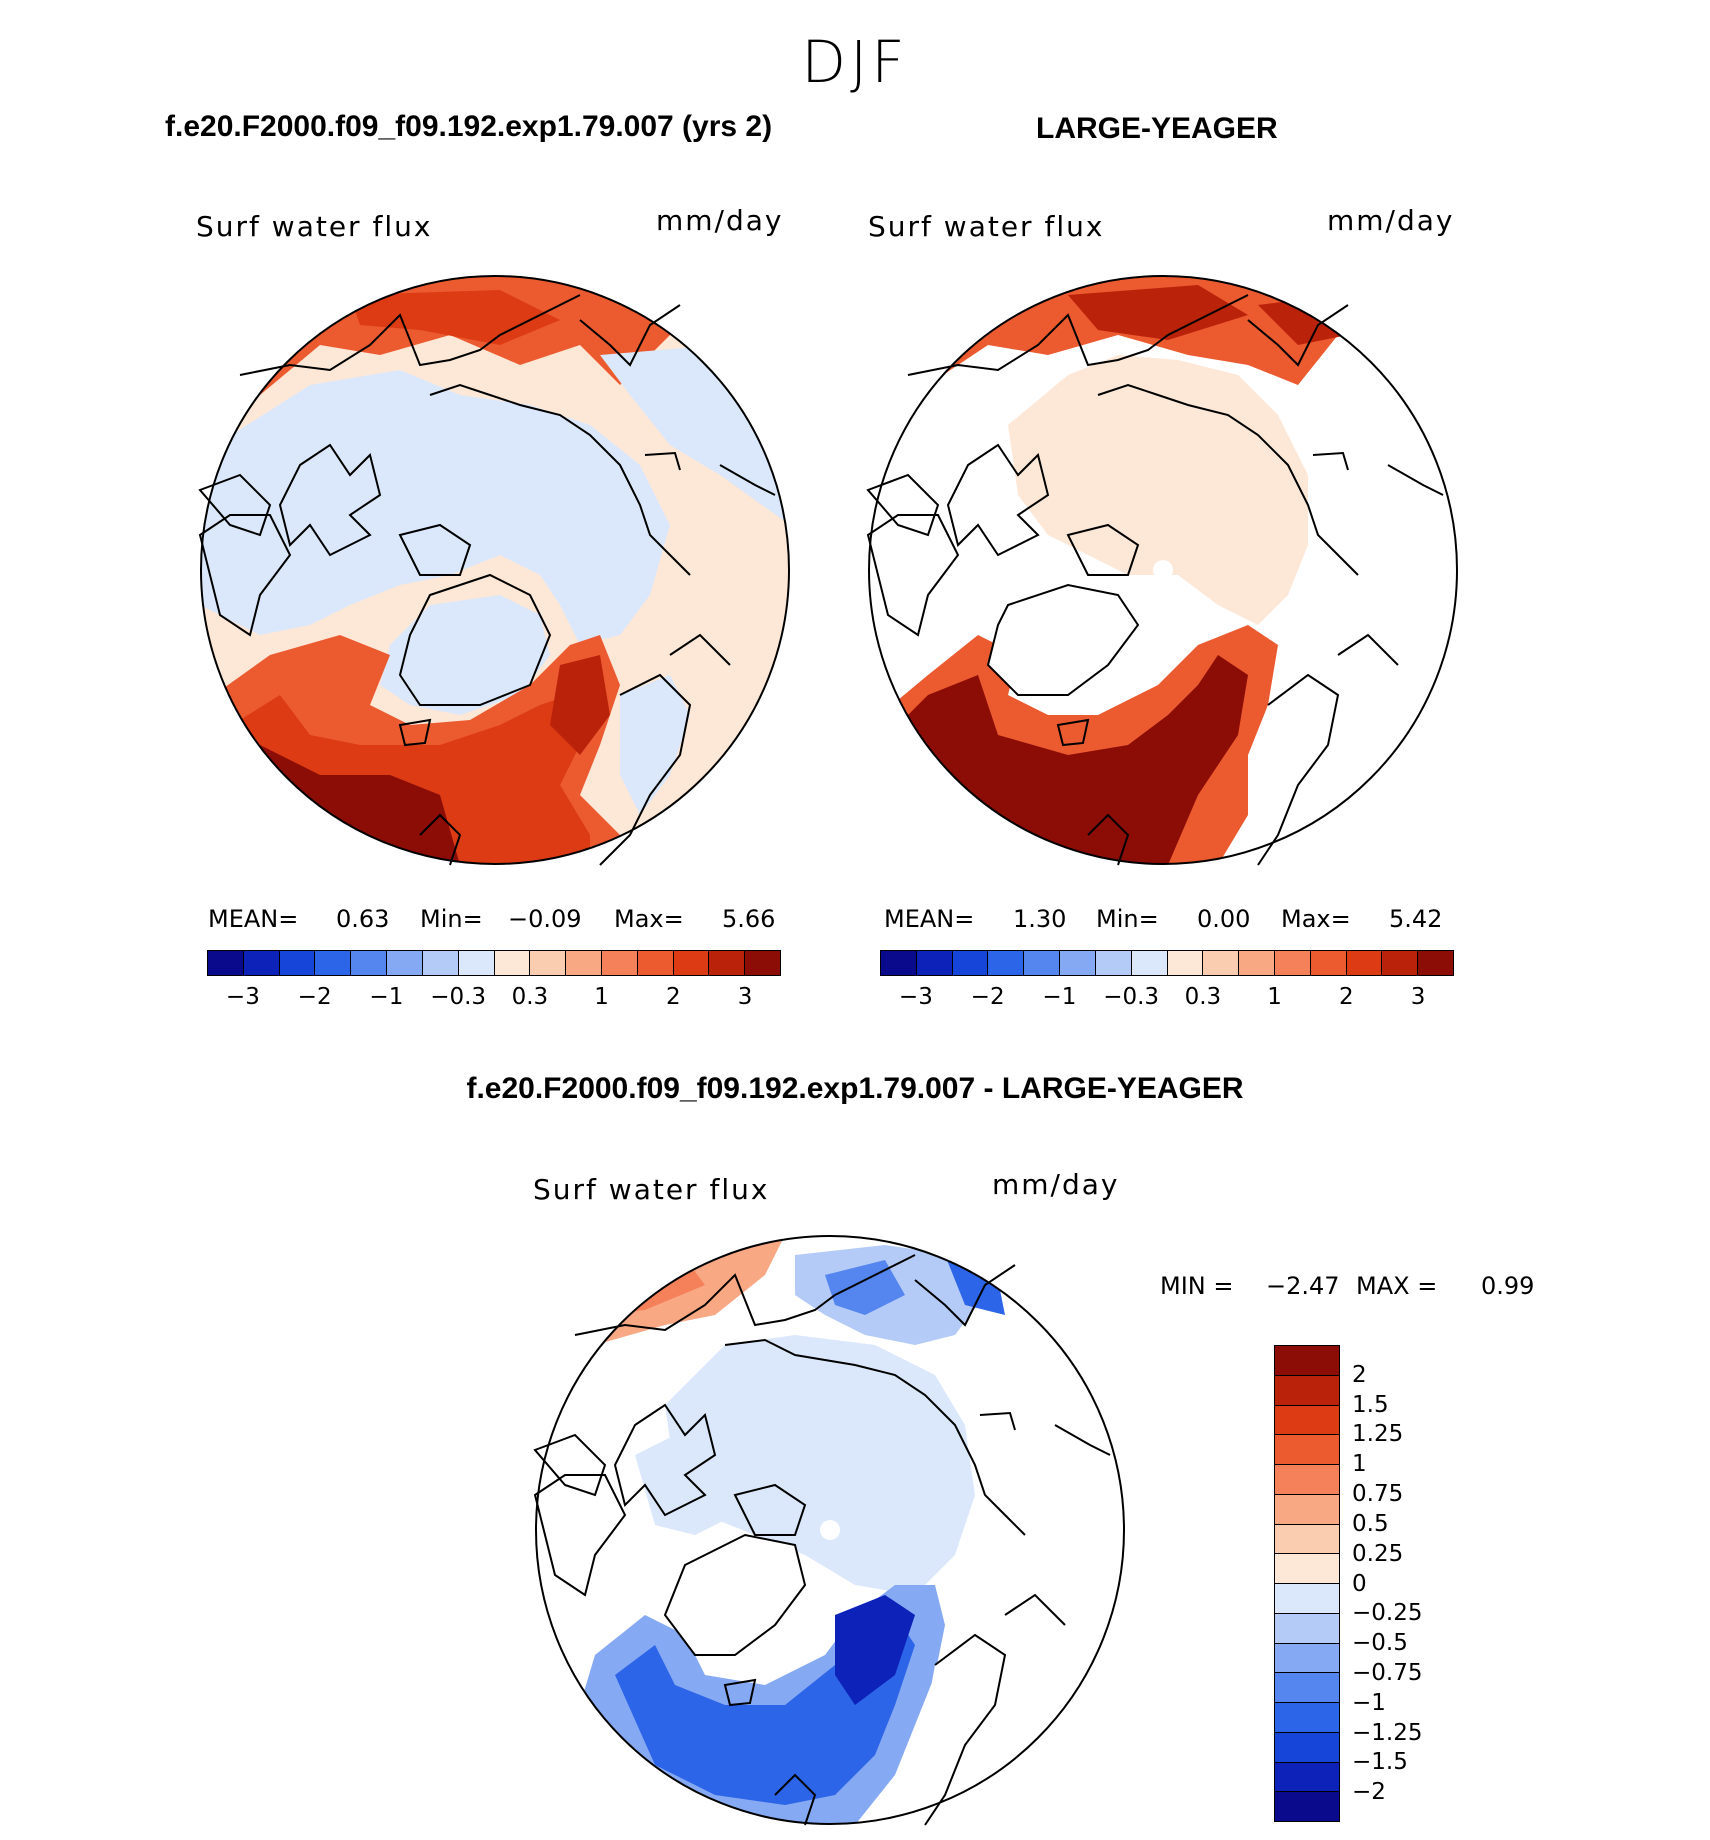 The width and height of the screenshot is (1710, 1840). What do you see at coordinates (1370, 1404) in the screenshot?
I see `colorbar-tick-label: 1.5` at bounding box center [1370, 1404].